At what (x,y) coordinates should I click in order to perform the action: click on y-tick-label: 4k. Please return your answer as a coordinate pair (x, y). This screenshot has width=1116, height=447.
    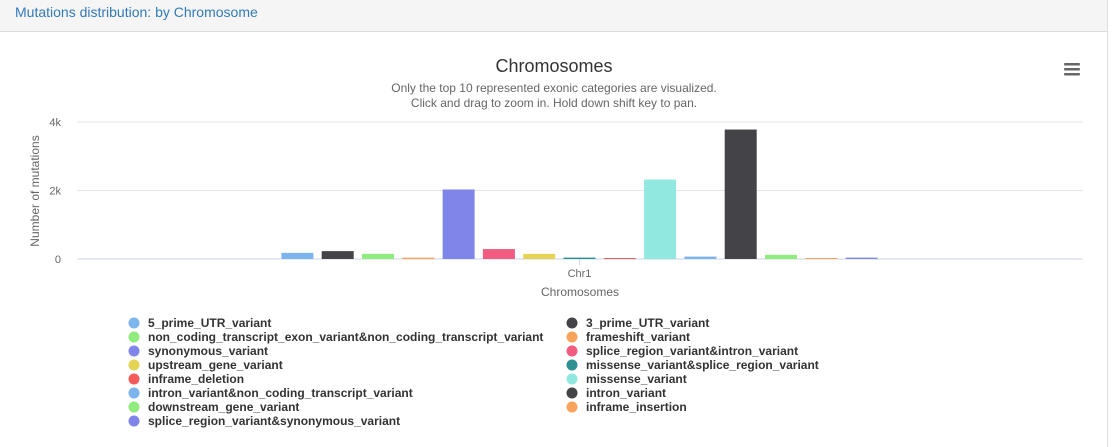
    Looking at the image, I should click on (55, 123).